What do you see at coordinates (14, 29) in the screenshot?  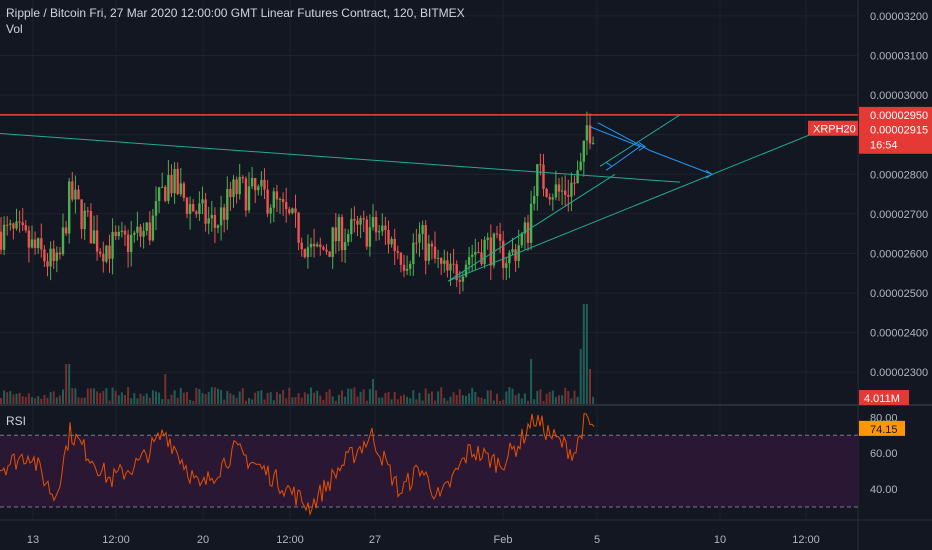 I see `volume-label: Vol` at bounding box center [14, 29].